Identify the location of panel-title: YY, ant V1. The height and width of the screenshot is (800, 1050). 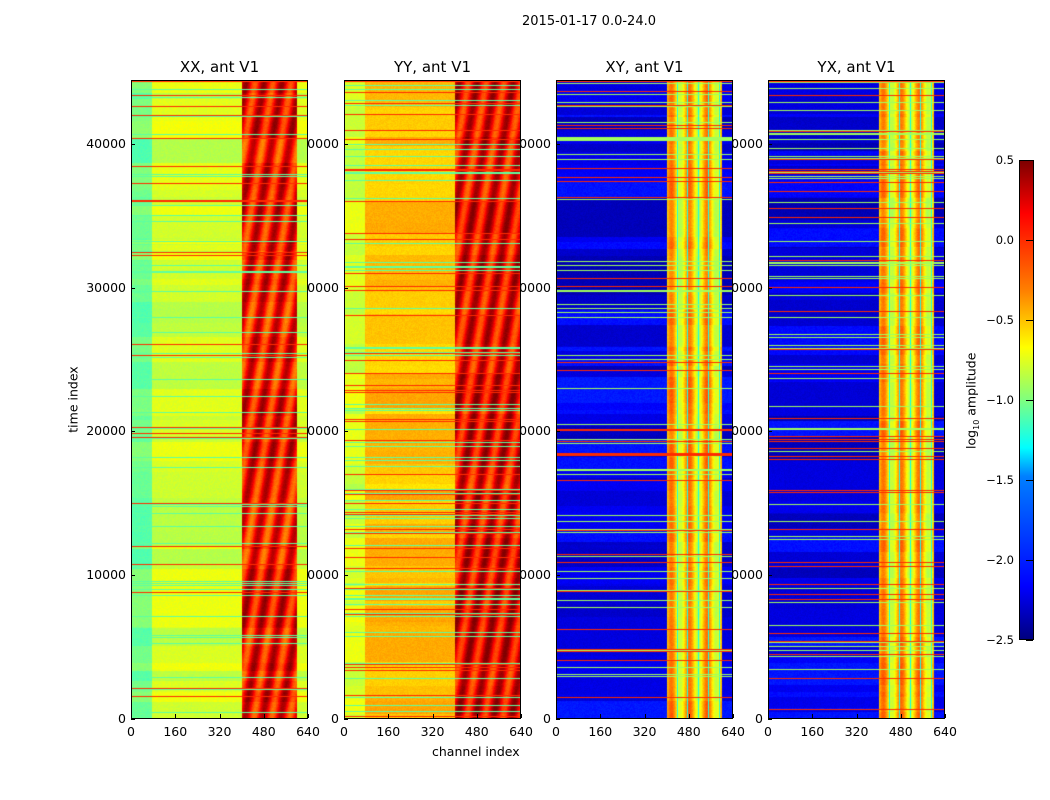
(432, 67).